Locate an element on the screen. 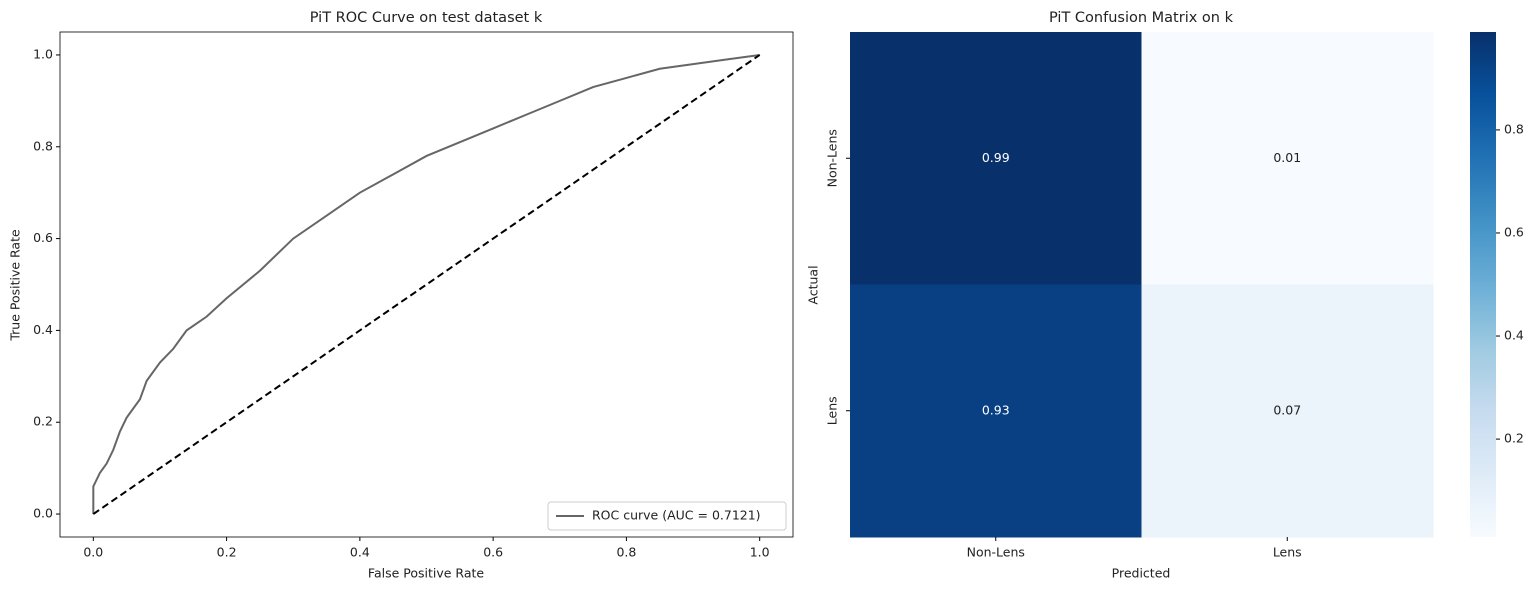 The image size is (1537, 590). x-tick-label: Lens is located at coordinates (1287, 552).